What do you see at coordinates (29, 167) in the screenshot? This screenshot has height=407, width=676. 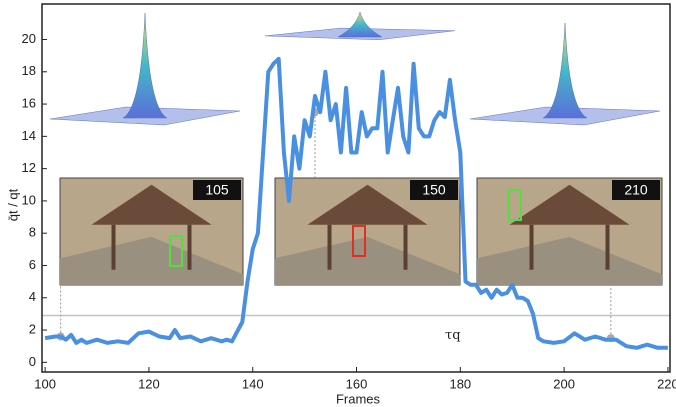 I see `y-tick-label: 12` at bounding box center [29, 167].